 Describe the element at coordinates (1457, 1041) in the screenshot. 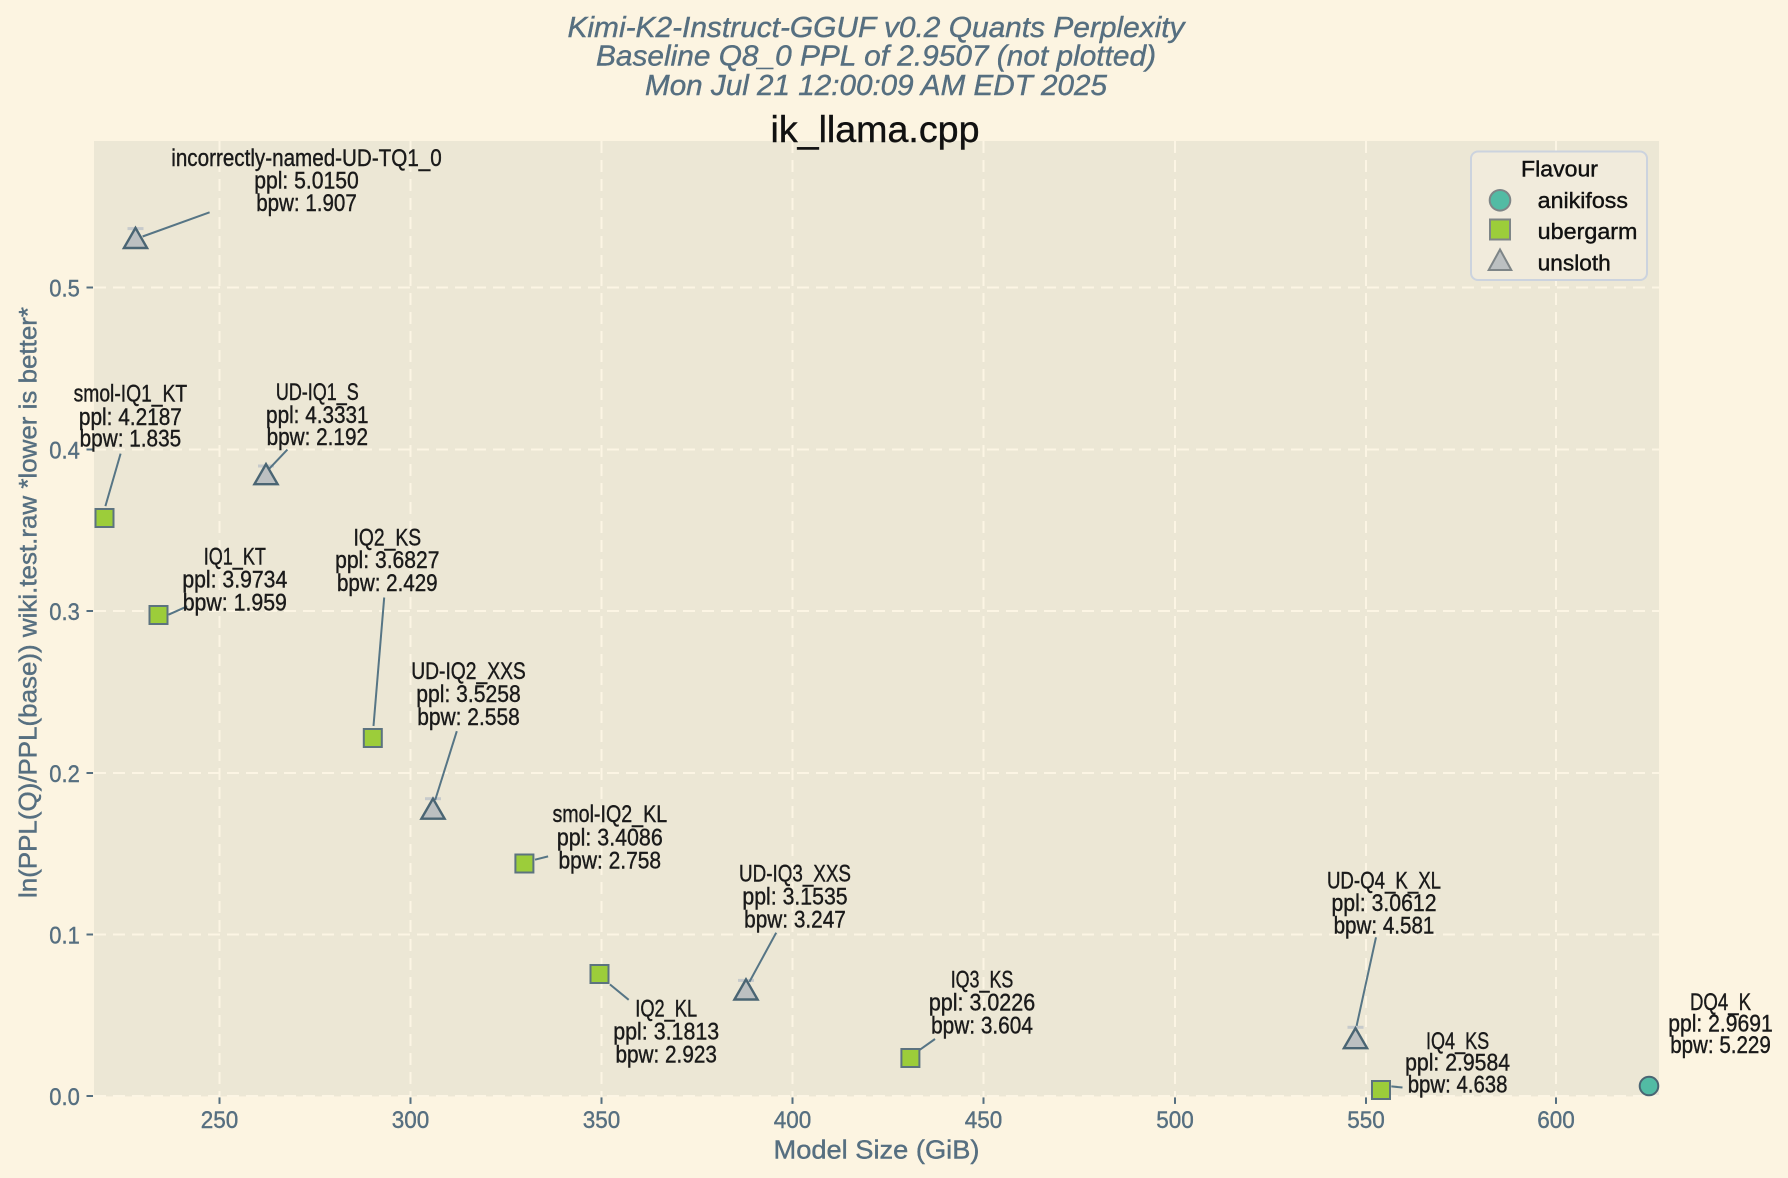

I see `svg-text: IQ4_KS` at that location.